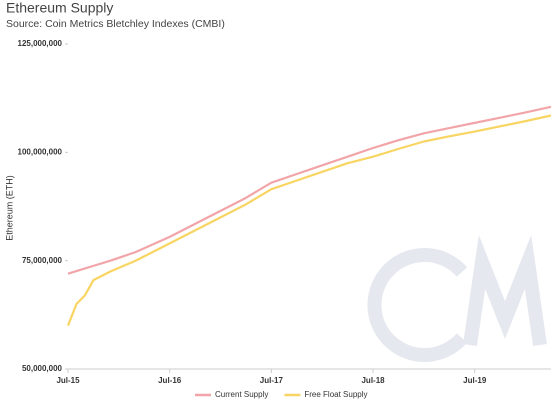 Image resolution: width=554 pixels, height=400 pixels. What do you see at coordinates (42, 368) in the screenshot?
I see `y-tick-label: 50,000,000` at bounding box center [42, 368].